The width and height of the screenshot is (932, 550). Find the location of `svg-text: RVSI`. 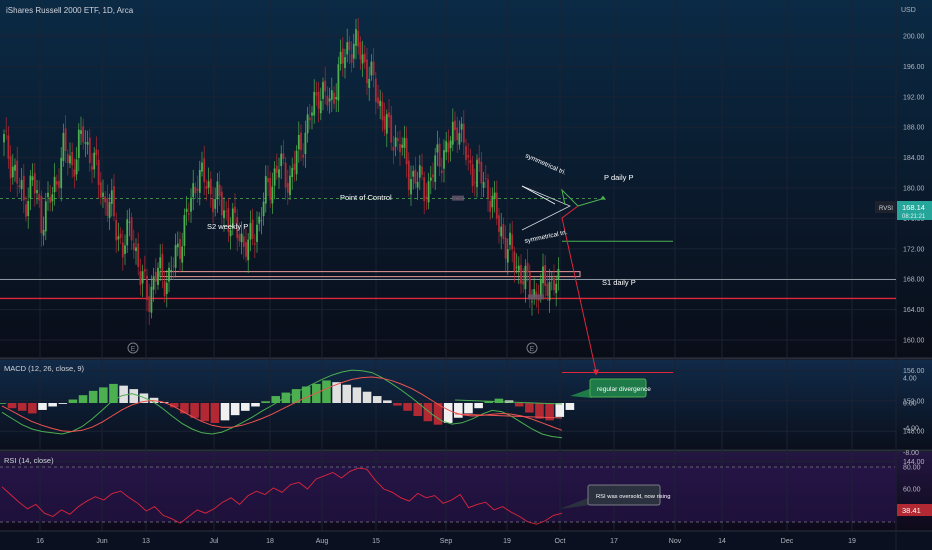

svg-text: RVSI is located at coordinates (886, 209).